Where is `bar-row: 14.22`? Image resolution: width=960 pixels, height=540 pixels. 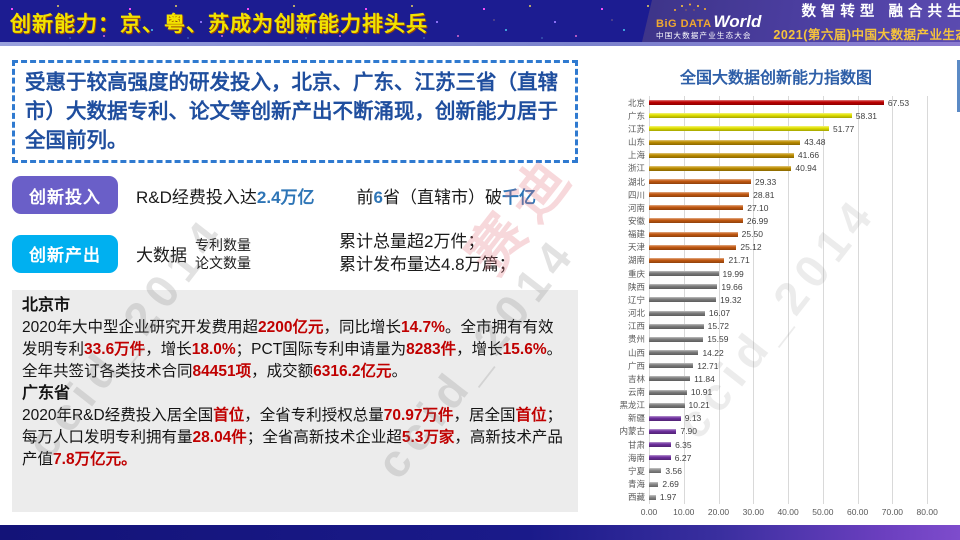
bar-row: 14.22 is located at coordinates (802, 352).